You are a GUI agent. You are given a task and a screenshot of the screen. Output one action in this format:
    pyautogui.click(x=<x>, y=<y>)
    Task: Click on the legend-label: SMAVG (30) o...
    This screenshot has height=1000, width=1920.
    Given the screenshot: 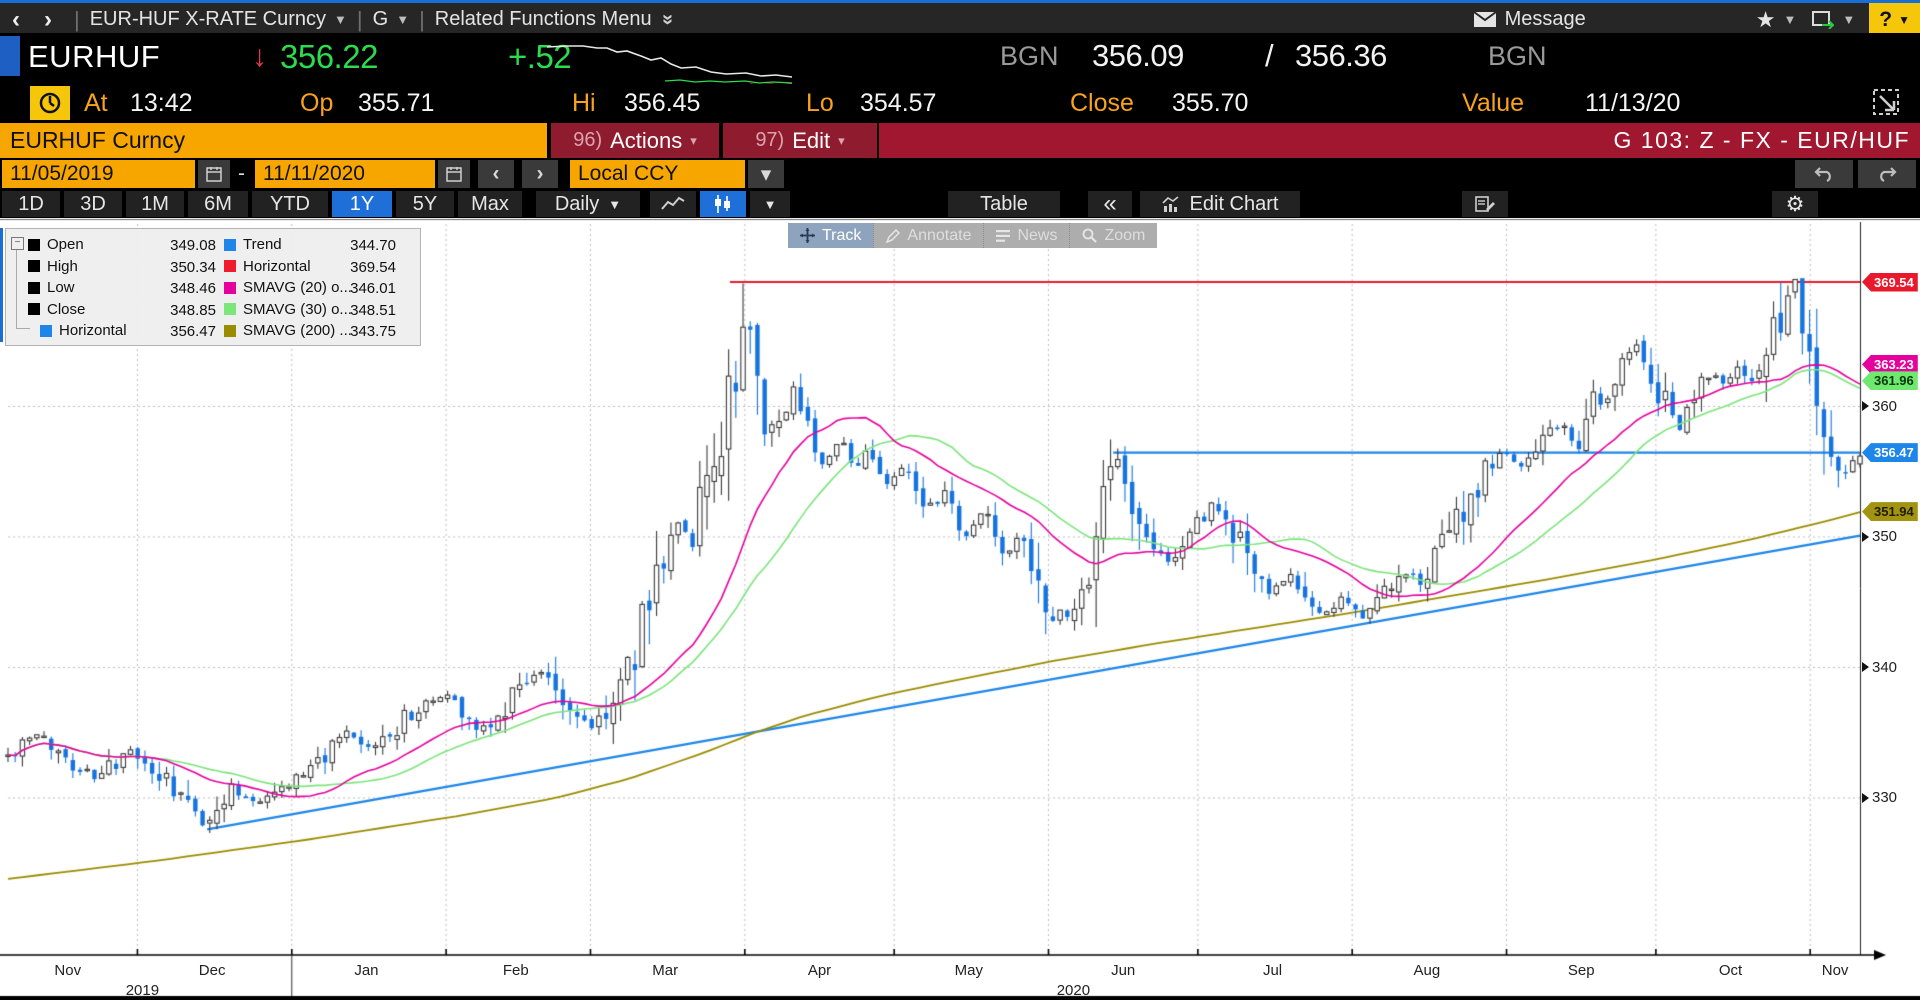 What is the action you would take?
    pyautogui.click(x=297, y=309)
    